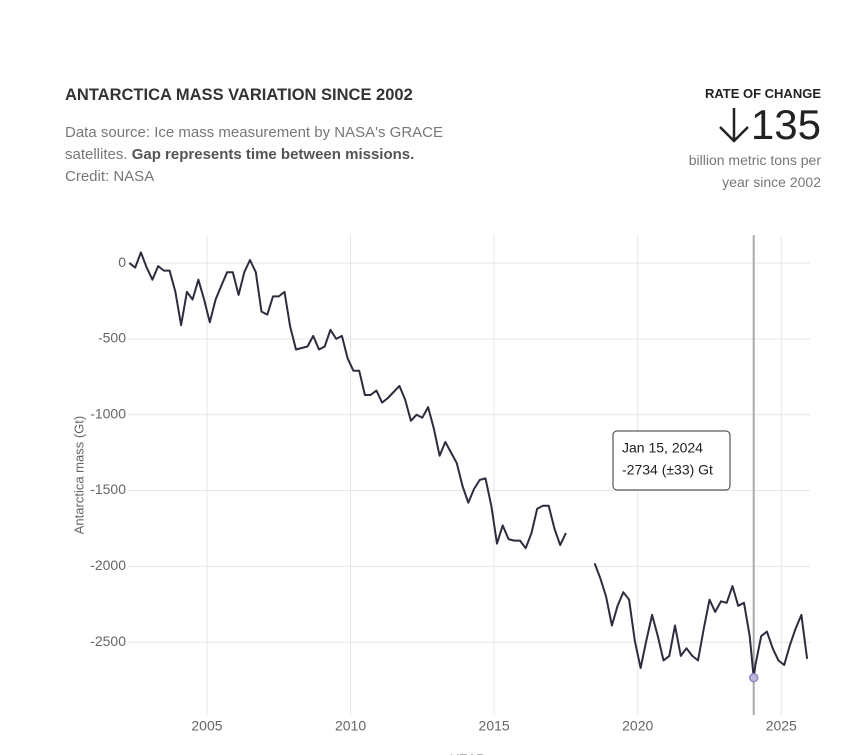 The width and height of the screenshot is (852, 755). Describe the element at coordinates (667, 470) in the screenshot. I see `tooltip-value: -2734 (±33) Gt` at that location.